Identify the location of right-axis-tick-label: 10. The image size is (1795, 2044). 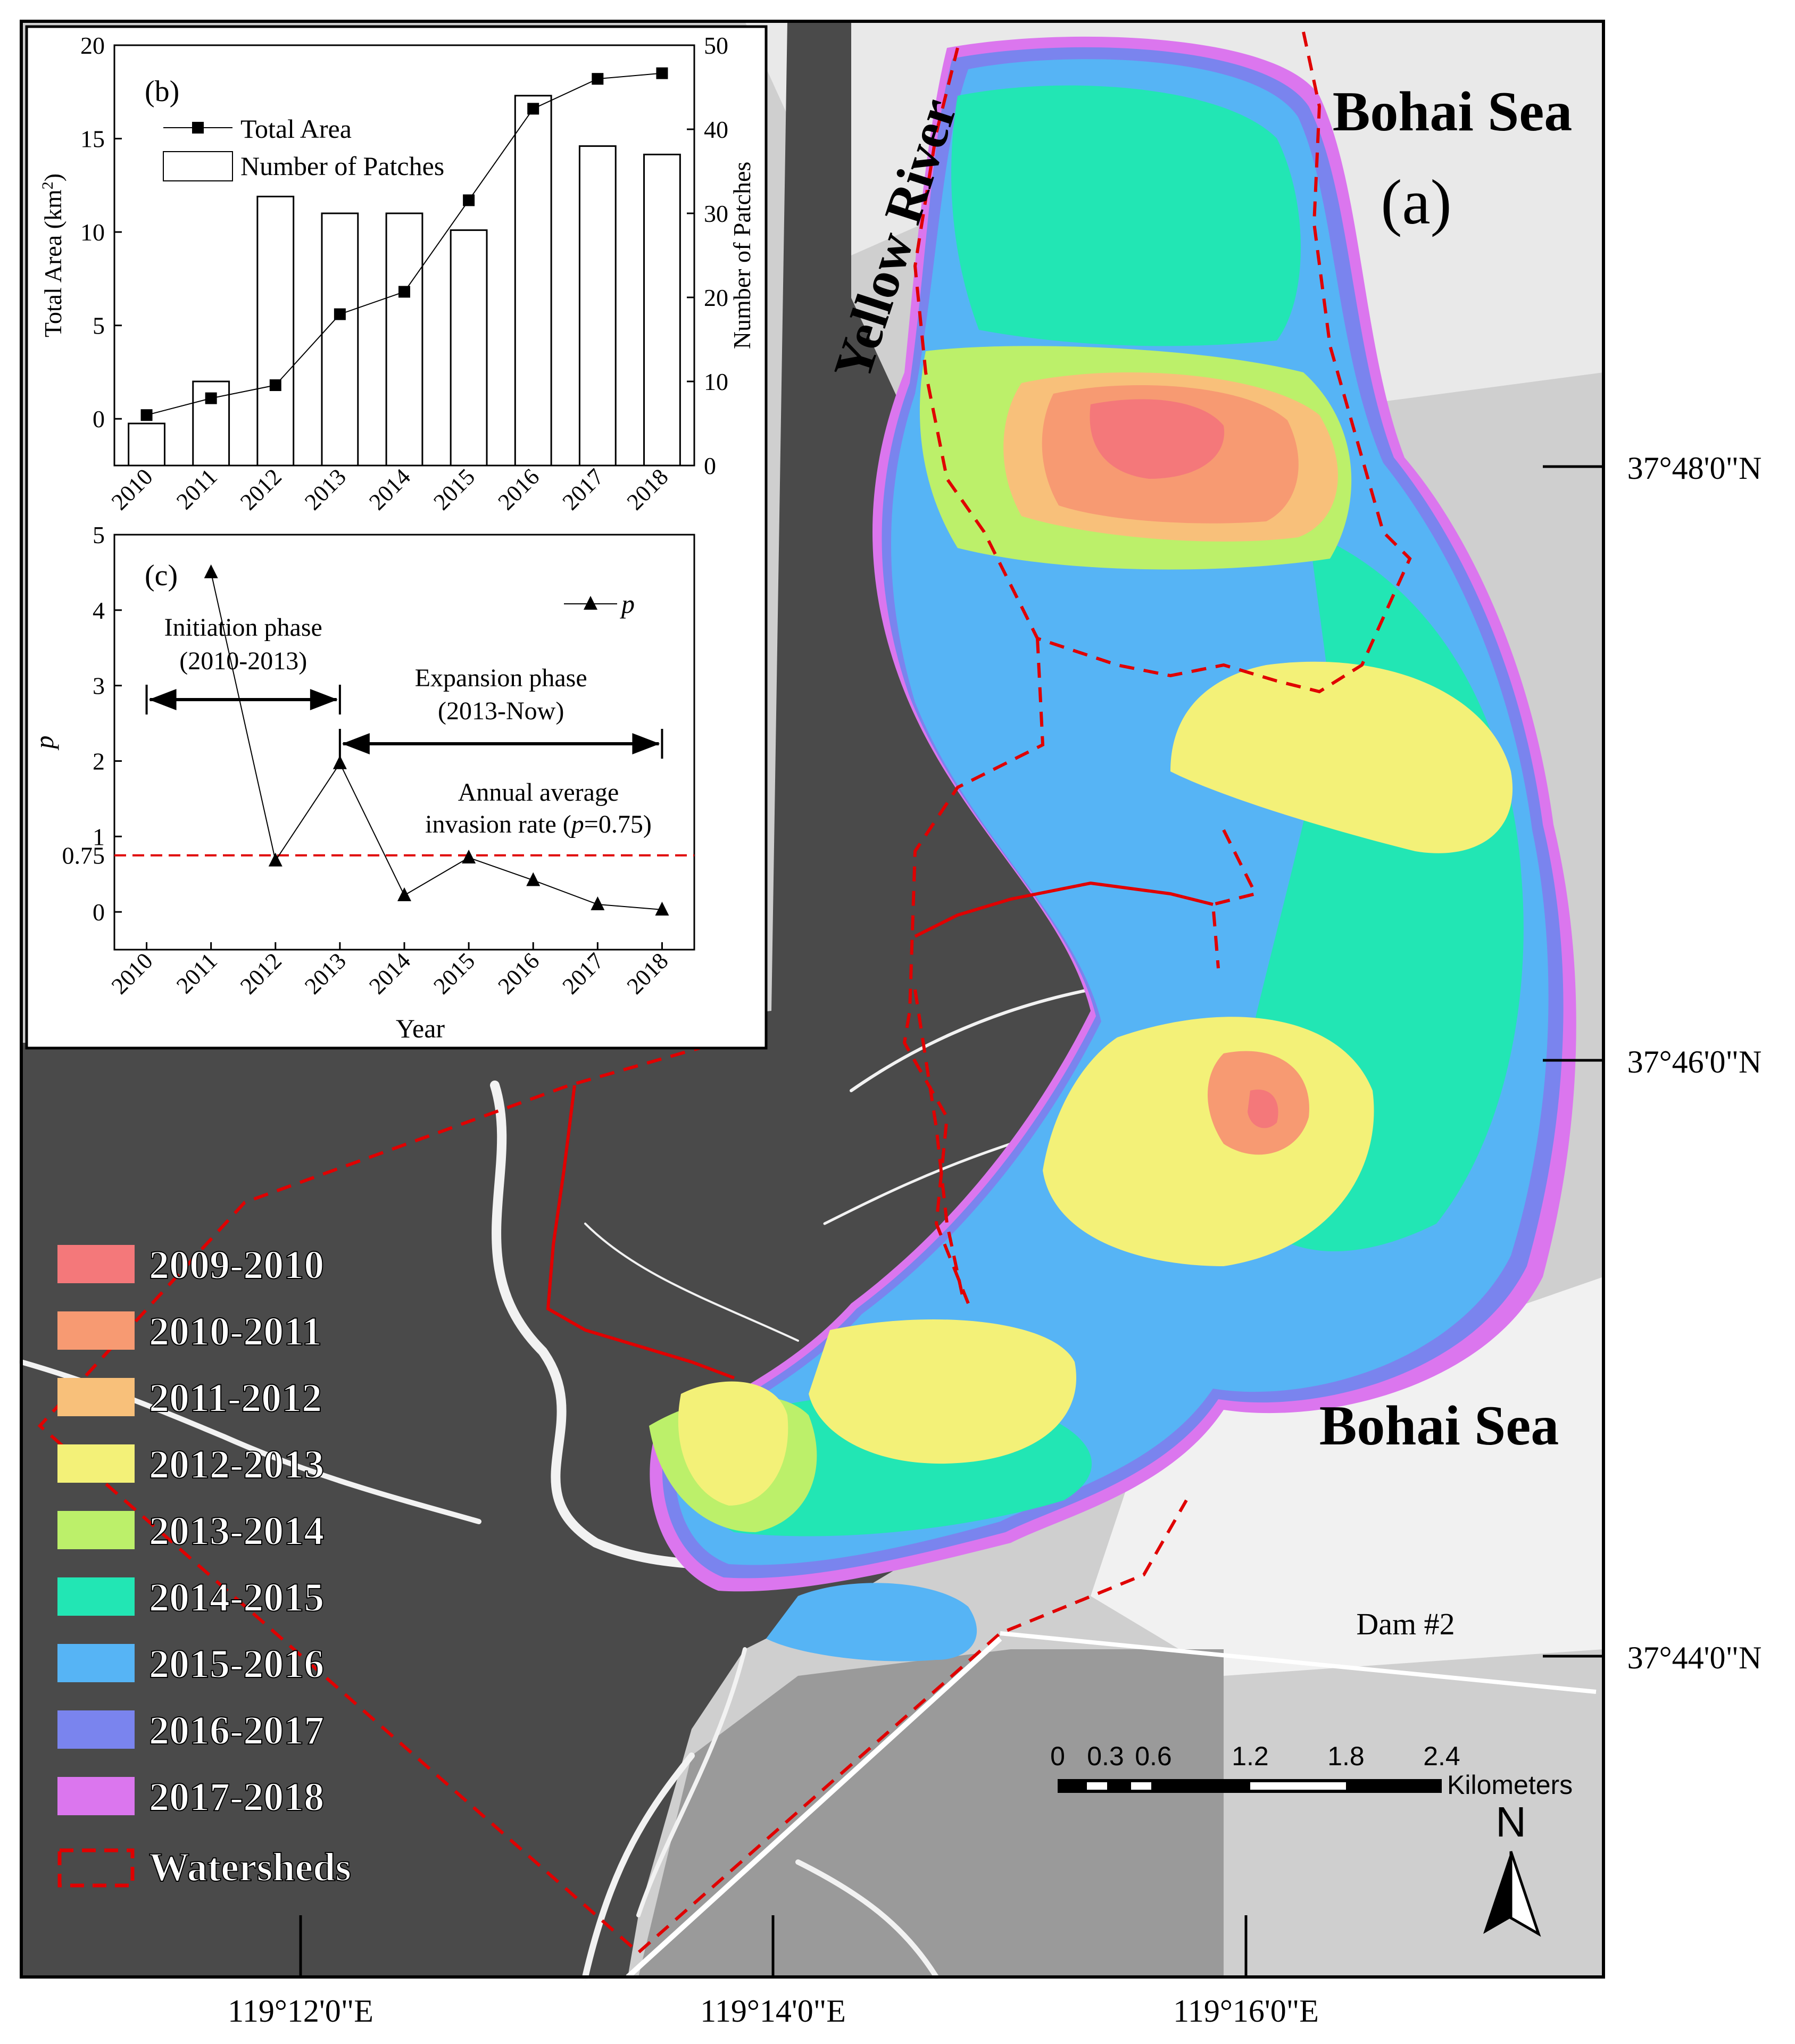
(716, 381).